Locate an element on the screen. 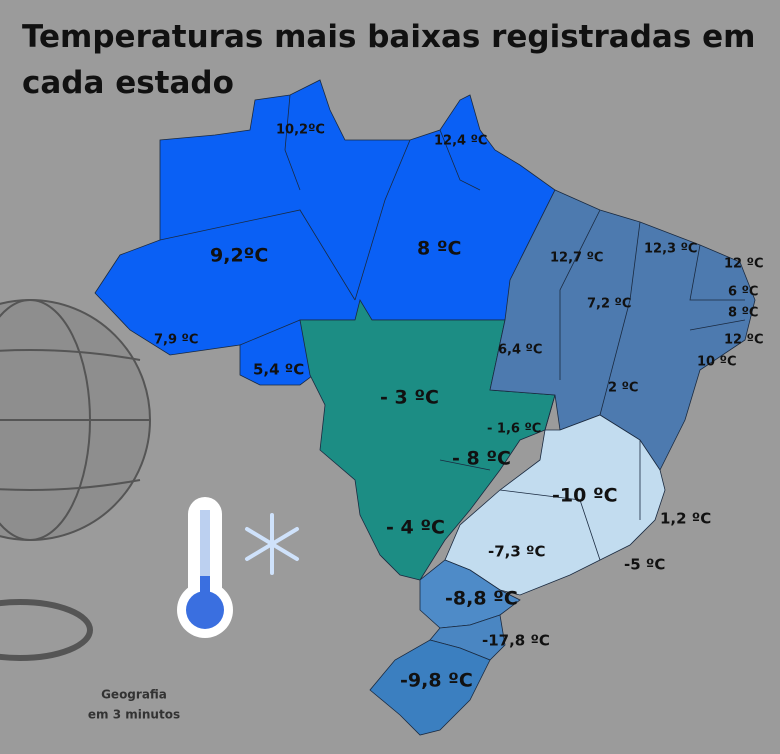 The image size is (780, 754). state-label: 10,2ºC is located at coordinates (300, 130).